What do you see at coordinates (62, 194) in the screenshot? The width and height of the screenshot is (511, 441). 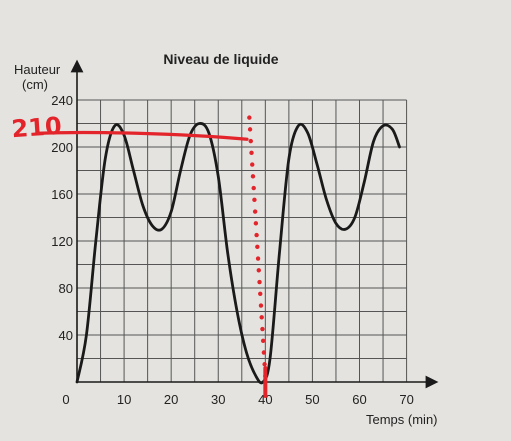 I see `y-tick-label: 160` at bounding box center [62, 194].